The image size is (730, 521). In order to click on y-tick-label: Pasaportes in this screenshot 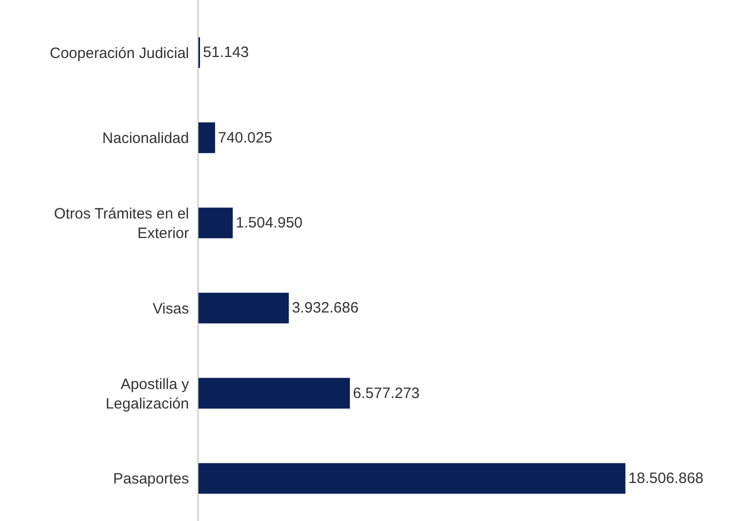, I will do `click(151, 479)`.